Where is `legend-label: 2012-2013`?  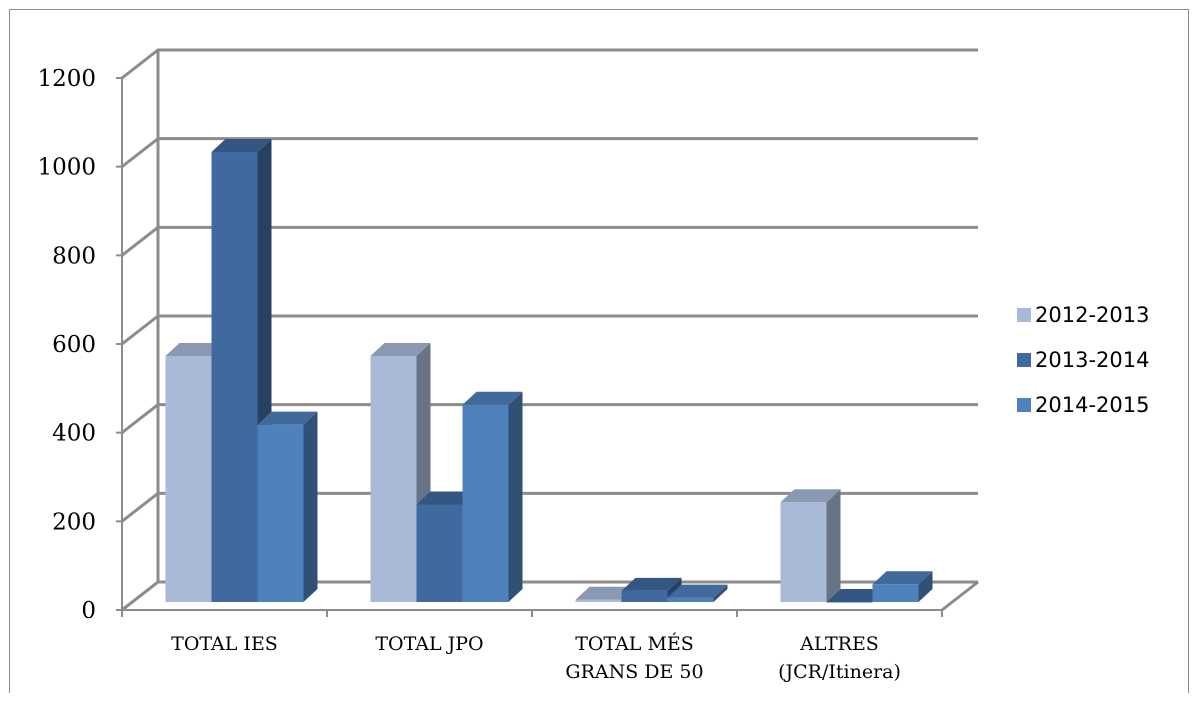
legend-label: 2012-2013 is located at coordinates (1092, 315).